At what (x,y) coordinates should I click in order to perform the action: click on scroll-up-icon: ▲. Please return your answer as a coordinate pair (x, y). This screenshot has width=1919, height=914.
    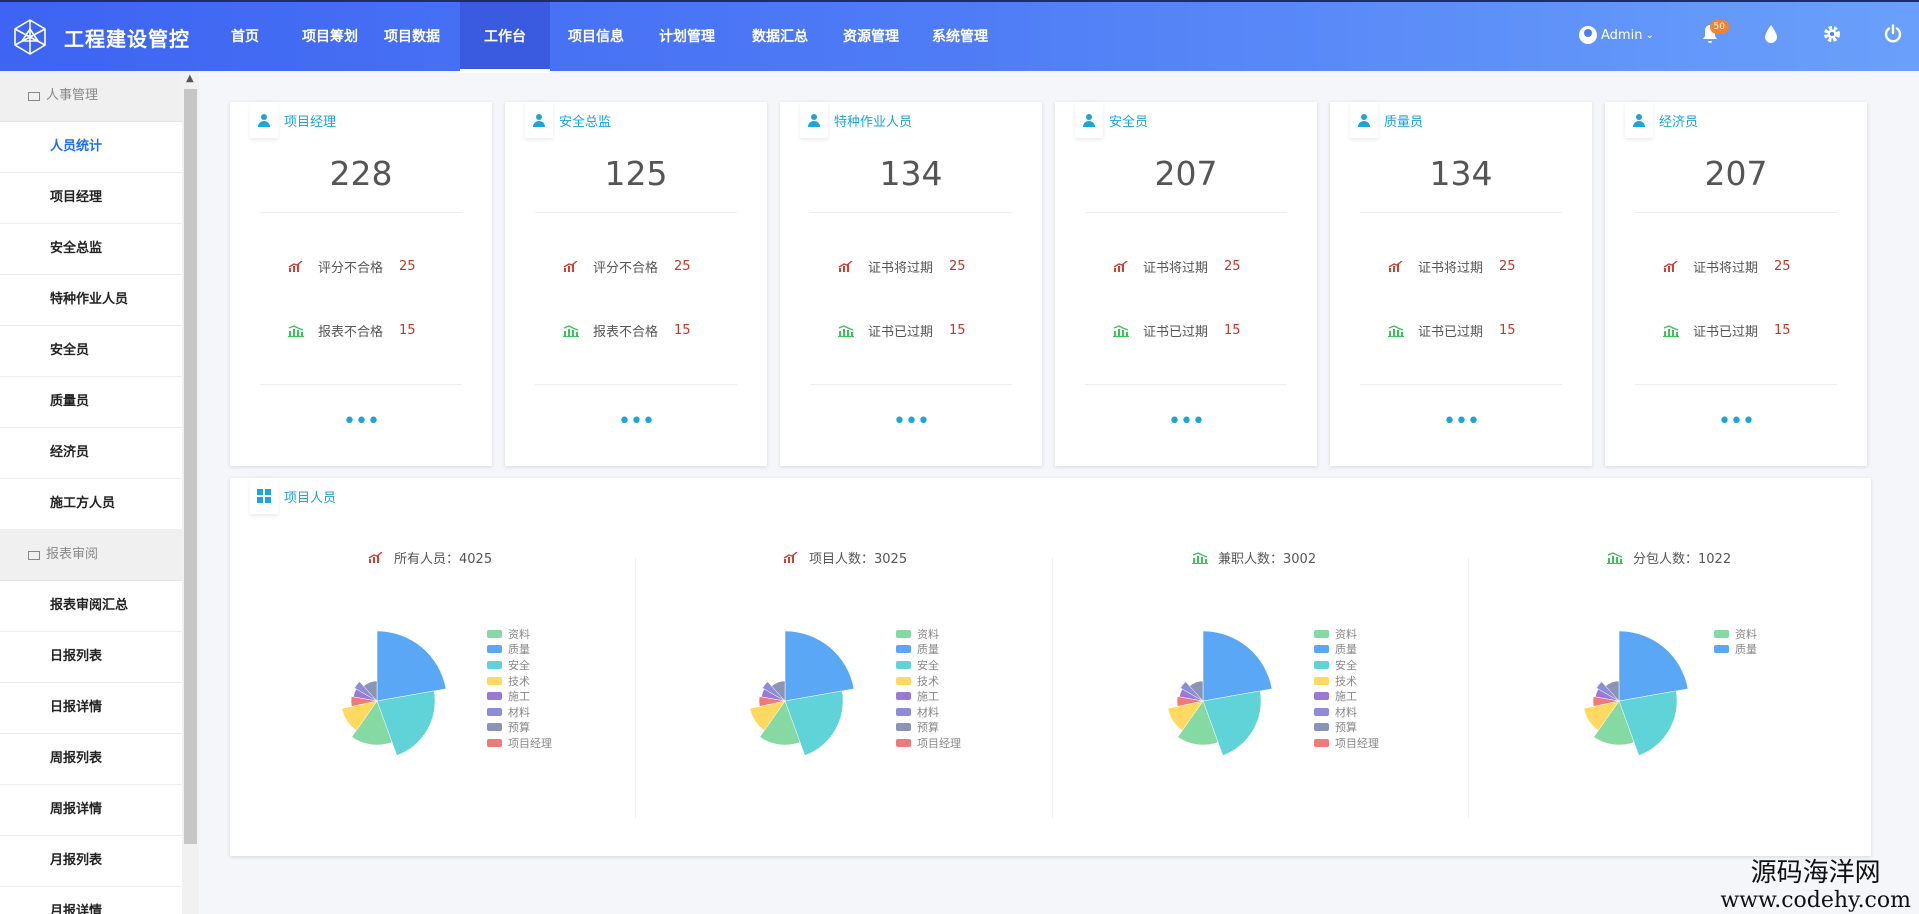
    Looking at the image, I should click on (190, 78).